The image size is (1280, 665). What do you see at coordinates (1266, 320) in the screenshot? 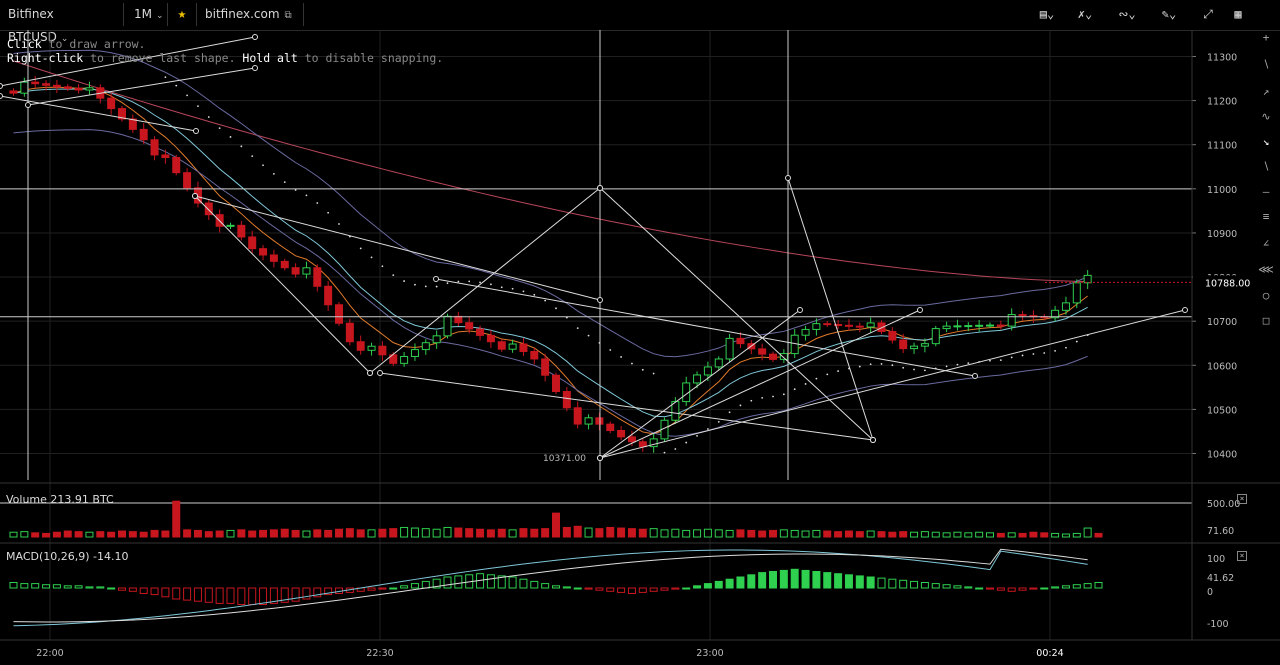
I see `rectangle-tool-icon: □` at bounding box center [1266, 320].